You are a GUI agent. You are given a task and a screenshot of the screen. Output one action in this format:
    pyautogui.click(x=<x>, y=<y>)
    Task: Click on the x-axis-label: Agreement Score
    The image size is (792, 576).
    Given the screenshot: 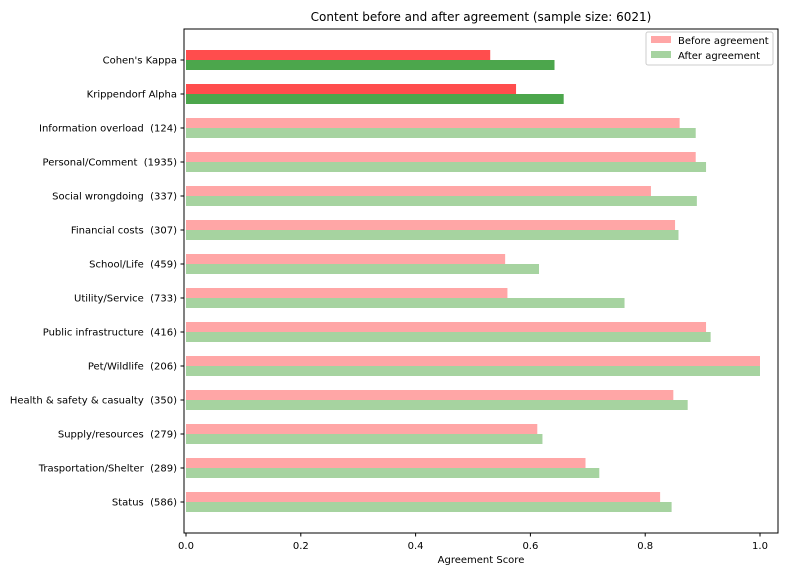 What is the action you would take?
    pyautogui.click(x=481, y=560)
    